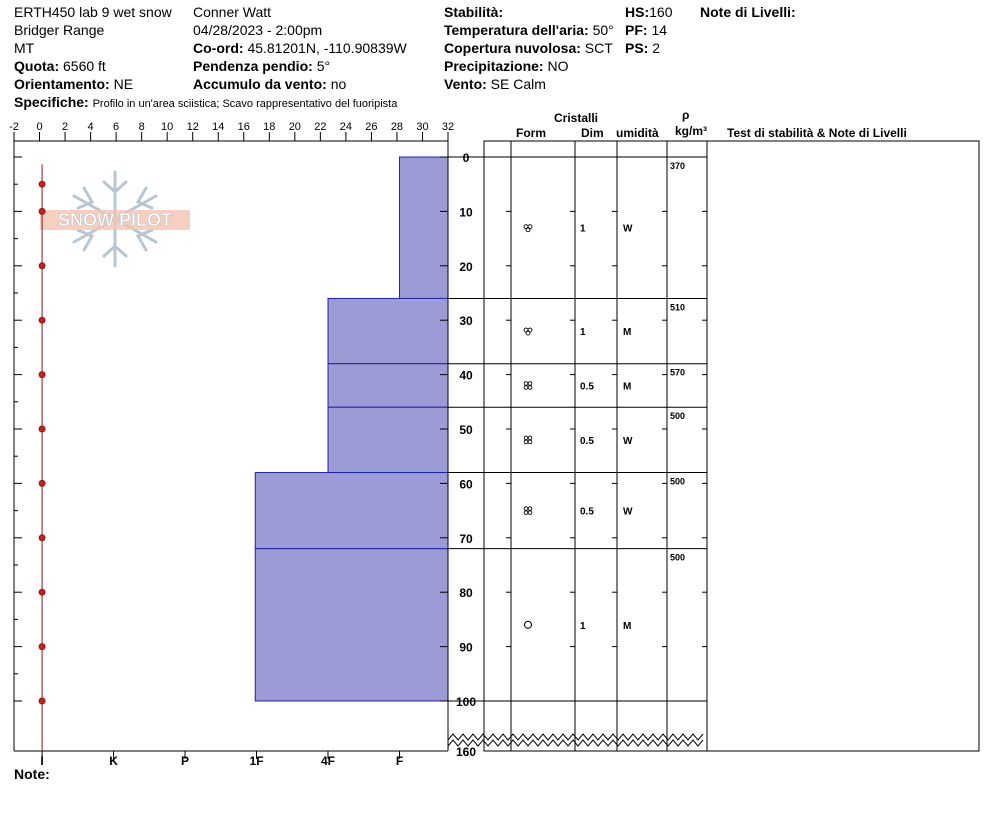 This screenshot has height=840, width=994. What do you see at coordinates (320, 127) in the screenshot?
I see `temp-tick-label: 22` at bounding box center [320, 127].